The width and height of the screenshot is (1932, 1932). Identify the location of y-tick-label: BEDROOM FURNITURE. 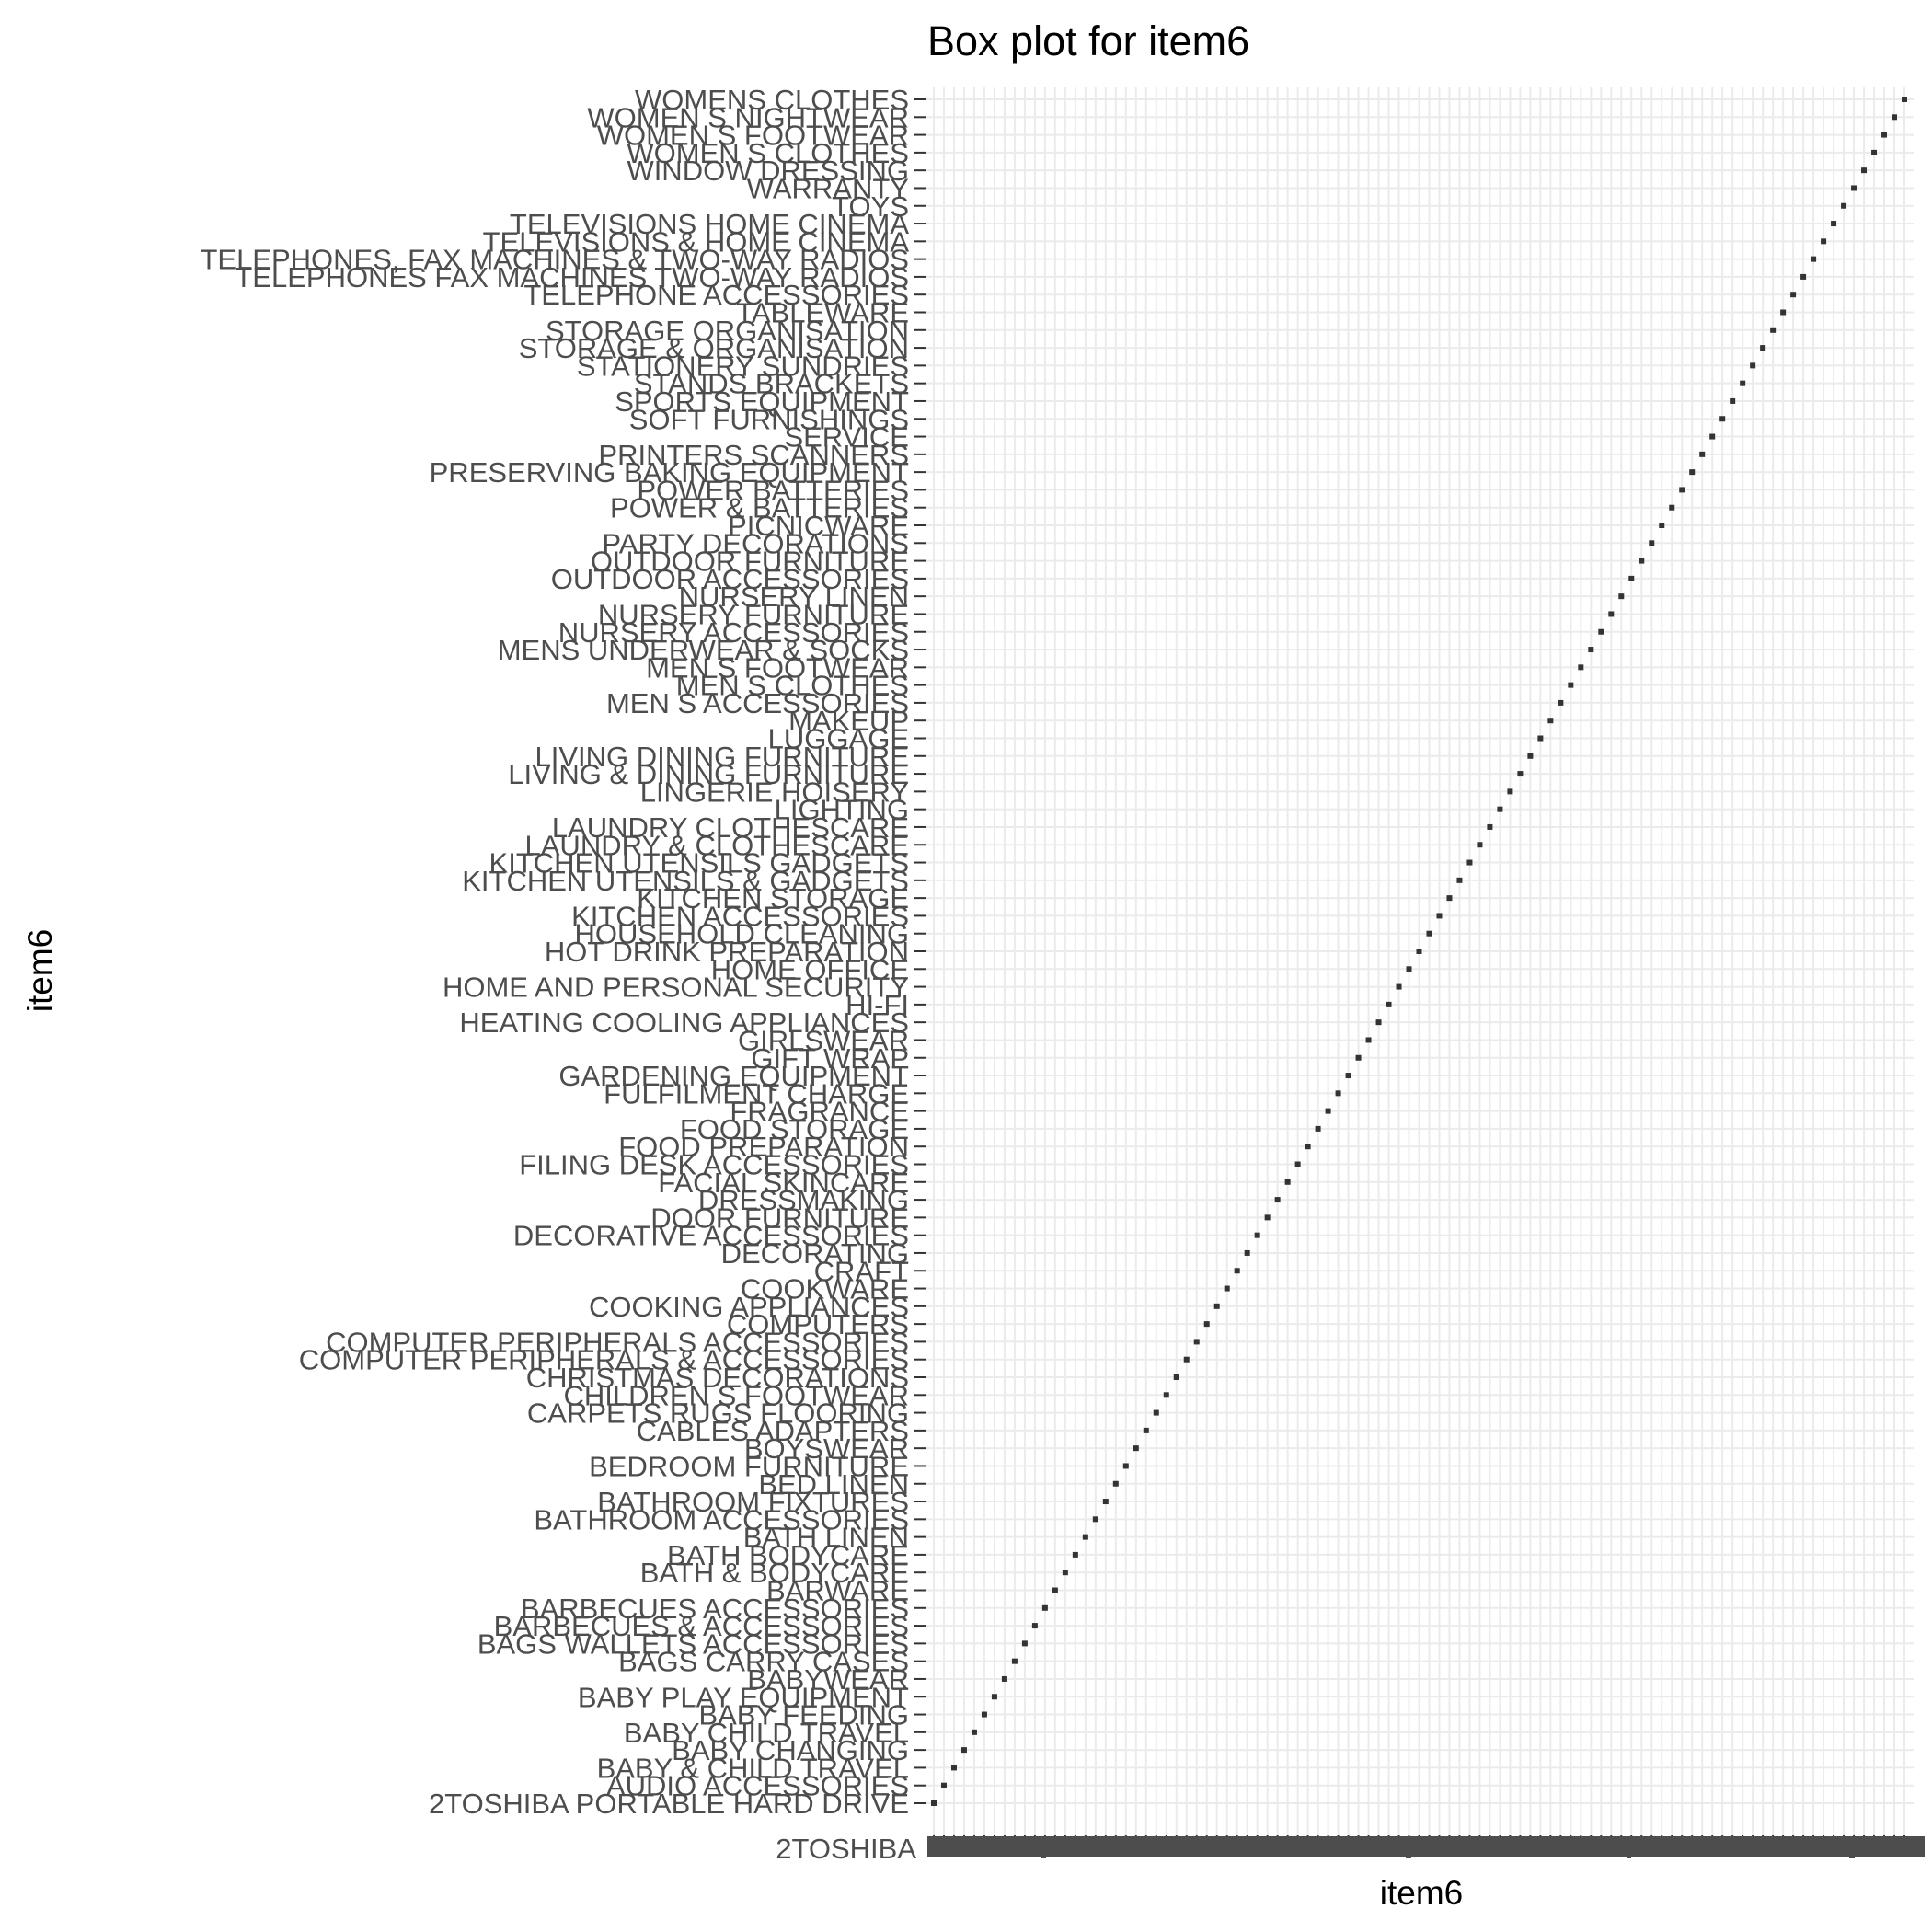
(749, 1466).